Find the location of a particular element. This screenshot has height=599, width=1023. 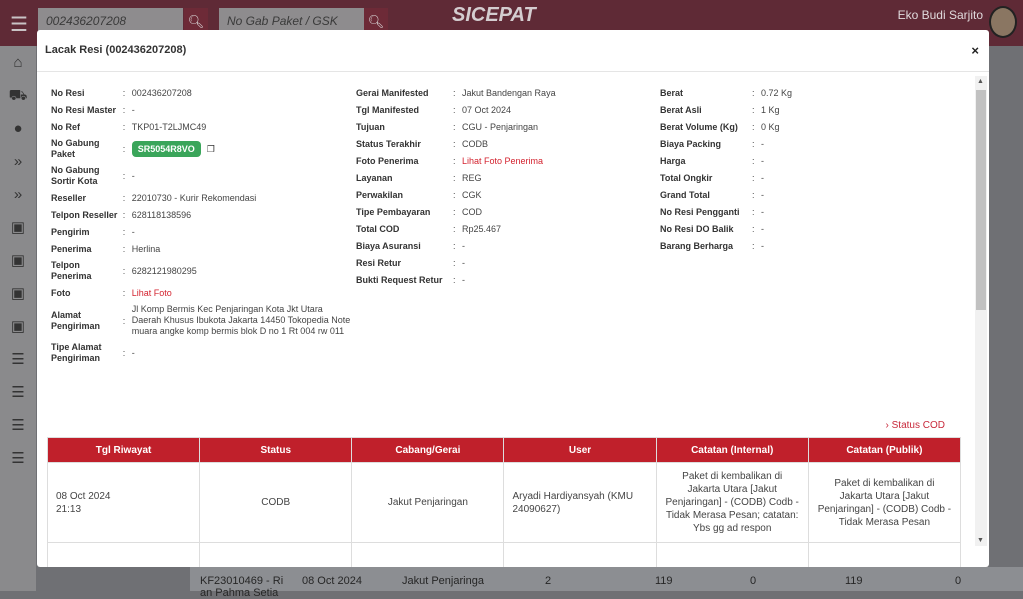

scroll-down-icon: ▼ is located at coordinates (980, 540).